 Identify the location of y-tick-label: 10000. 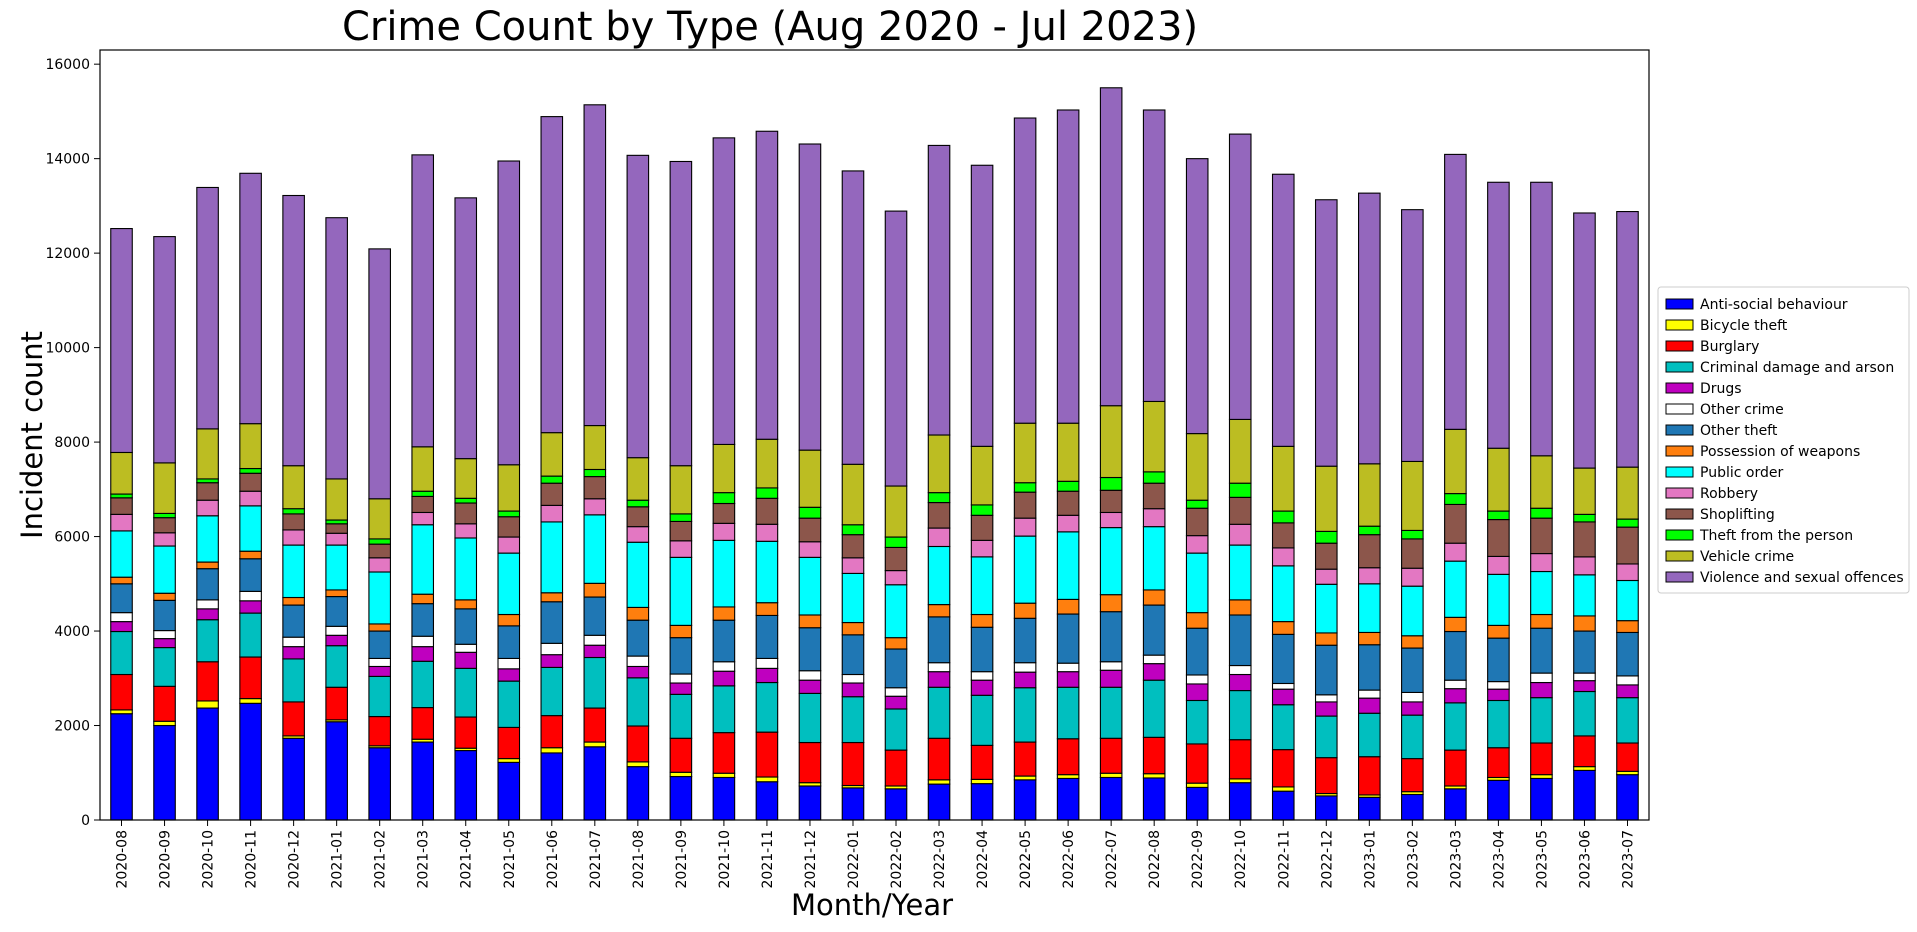
(67, 349).